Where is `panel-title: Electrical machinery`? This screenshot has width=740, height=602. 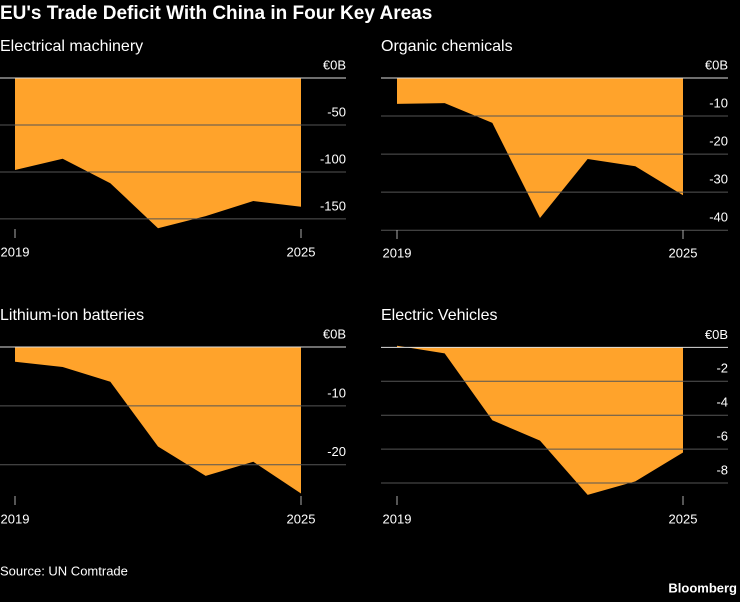 panel-title: Electrical machinery is located at coordinates (71, 46).